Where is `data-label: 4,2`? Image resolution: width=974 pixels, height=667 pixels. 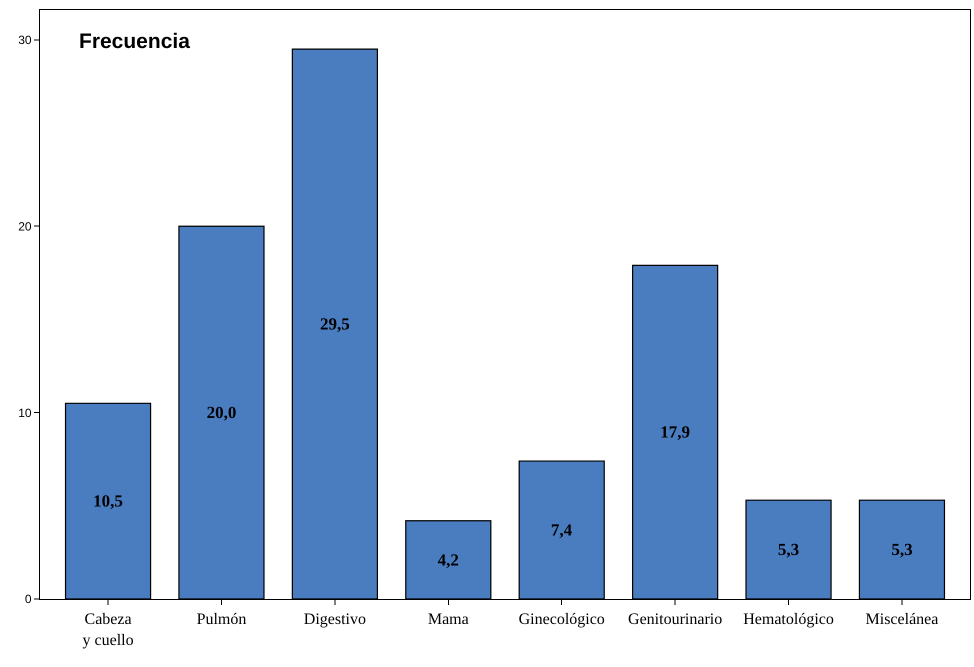 data-label: 4,2 is located at coordinates (448, 560).